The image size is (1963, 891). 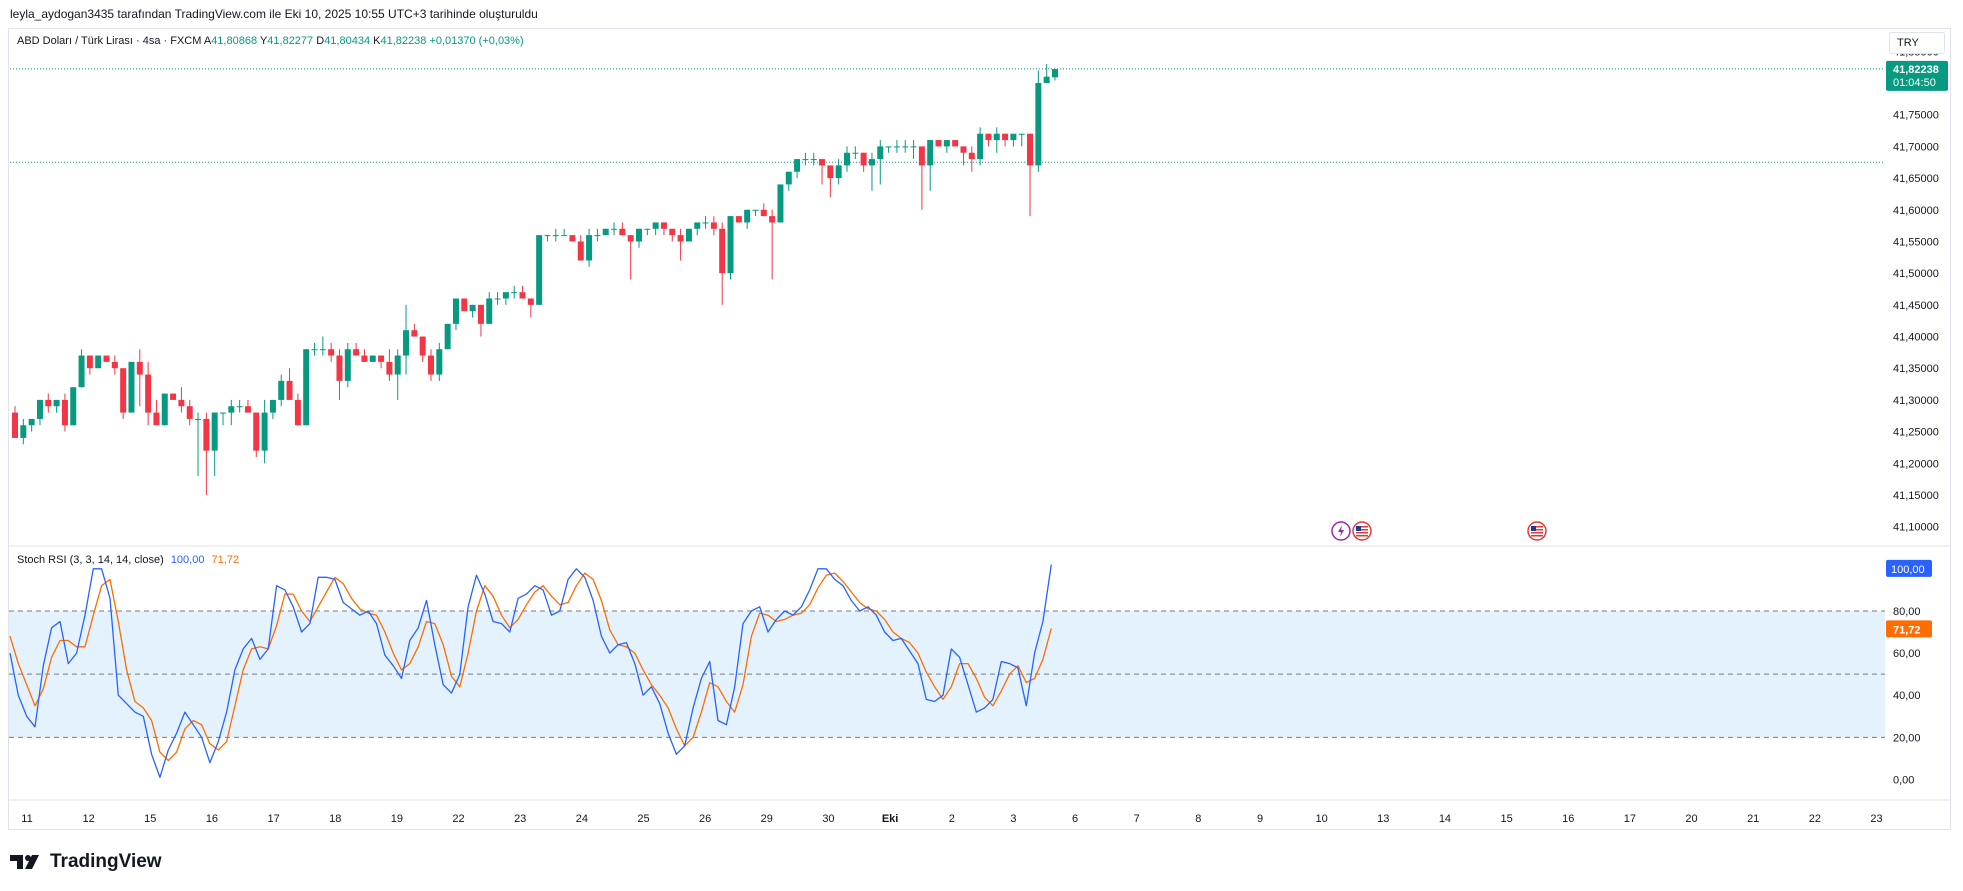 What do you see at coordinates (106, 861) in the screenshot?
I see `brand-name: TradingView` at bounding box center [106, 861].